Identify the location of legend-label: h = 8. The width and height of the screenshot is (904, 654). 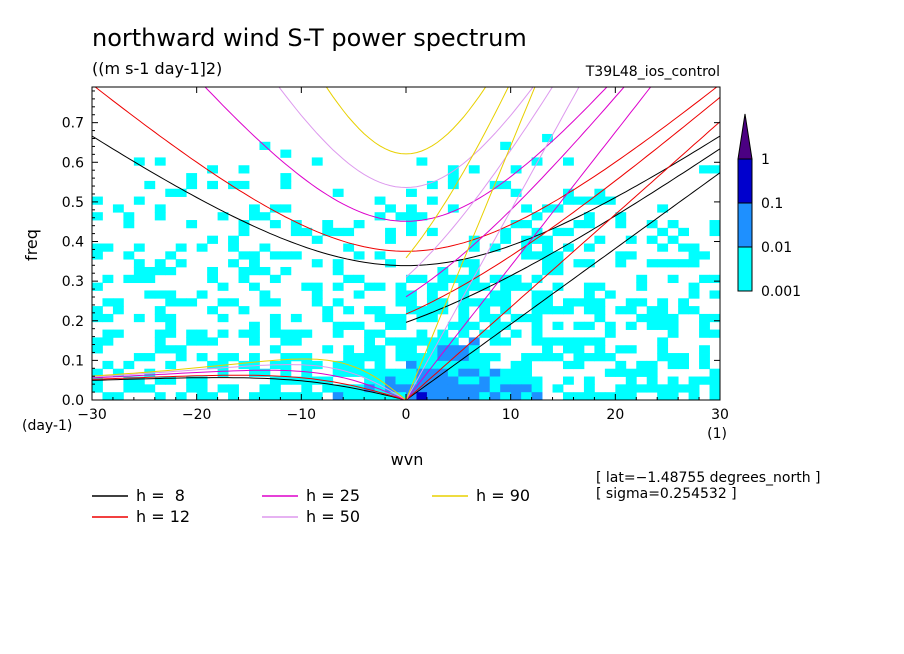
(160, 495).